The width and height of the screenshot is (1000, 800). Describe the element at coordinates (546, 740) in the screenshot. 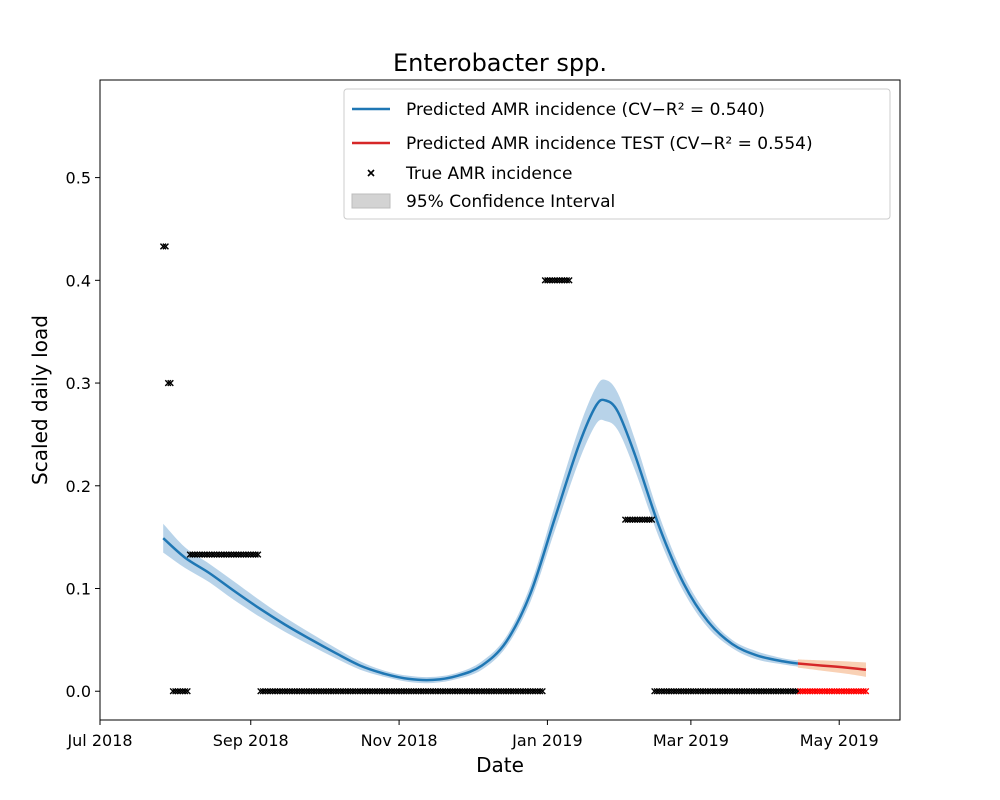

I see `x-tick-label: Jan 2019` at that location.